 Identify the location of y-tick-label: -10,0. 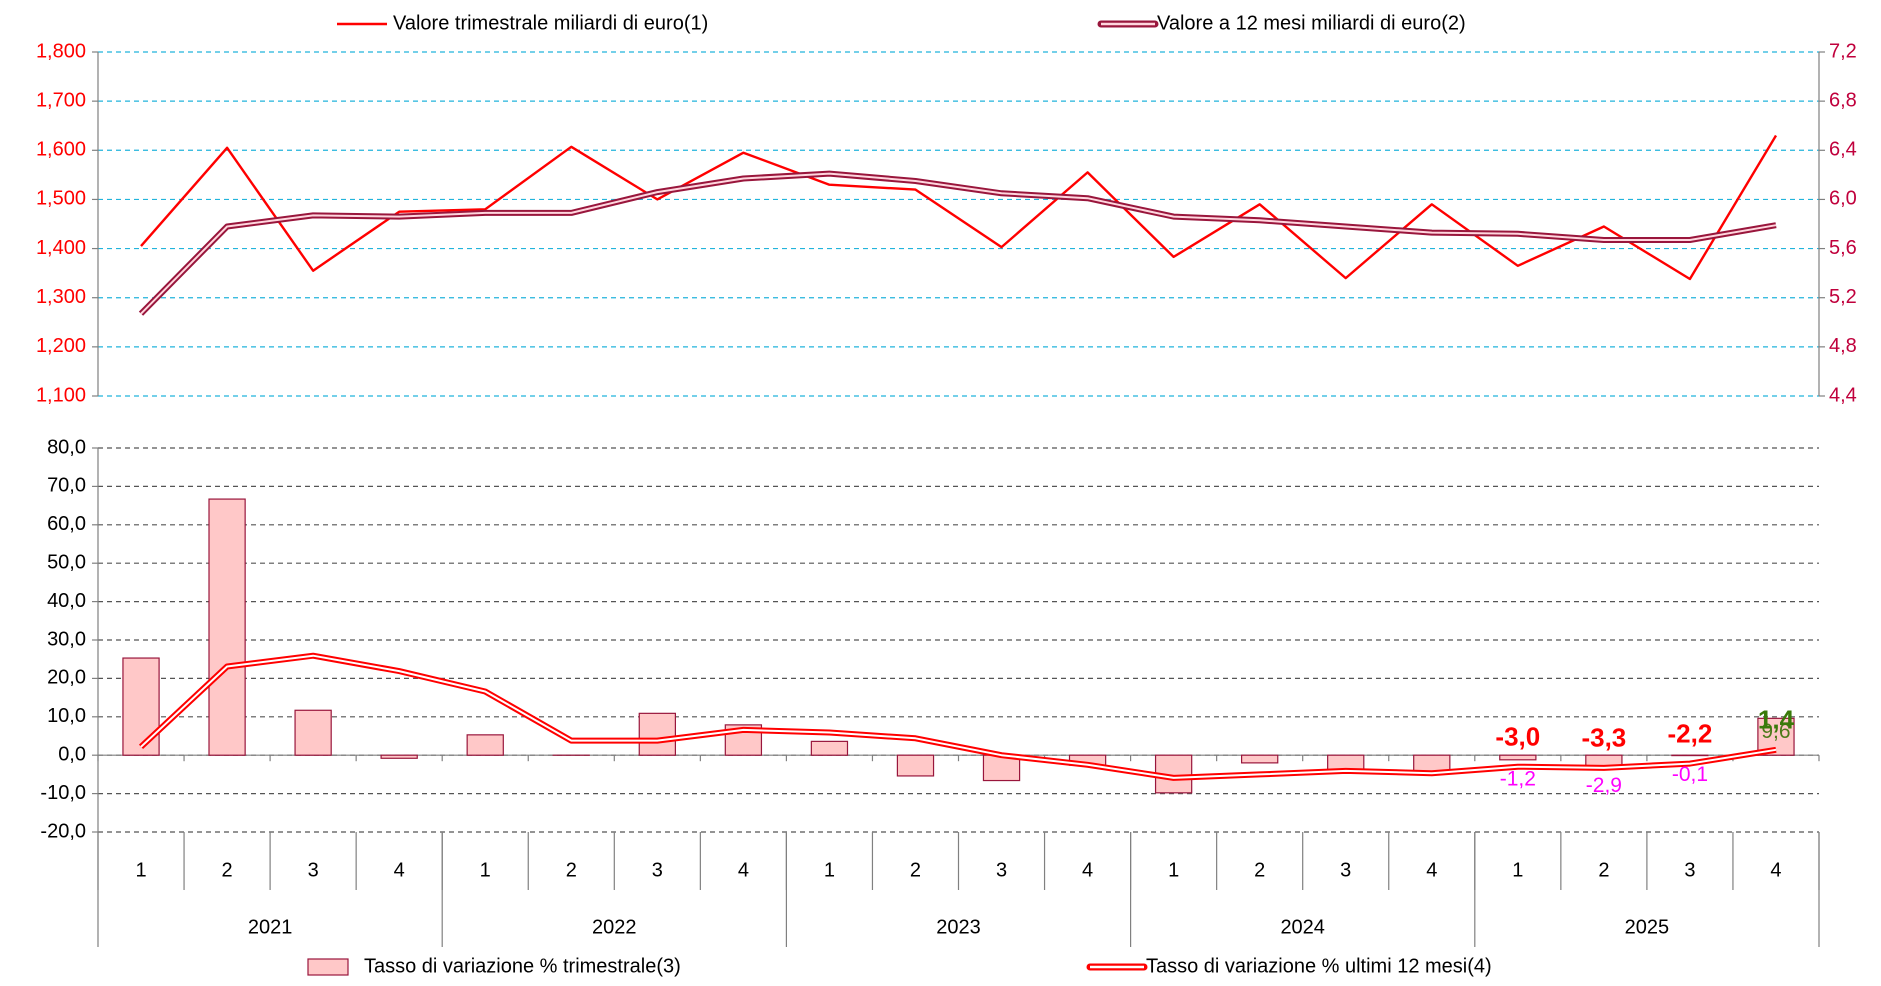
(63, 793).